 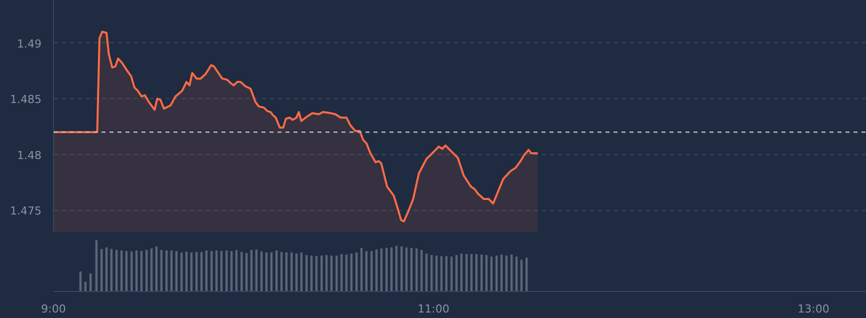 What do you see at coordinates (26, 99) in the screenshot?
I see `y-tick-label: 1.485` at bounding box center [26, 99].